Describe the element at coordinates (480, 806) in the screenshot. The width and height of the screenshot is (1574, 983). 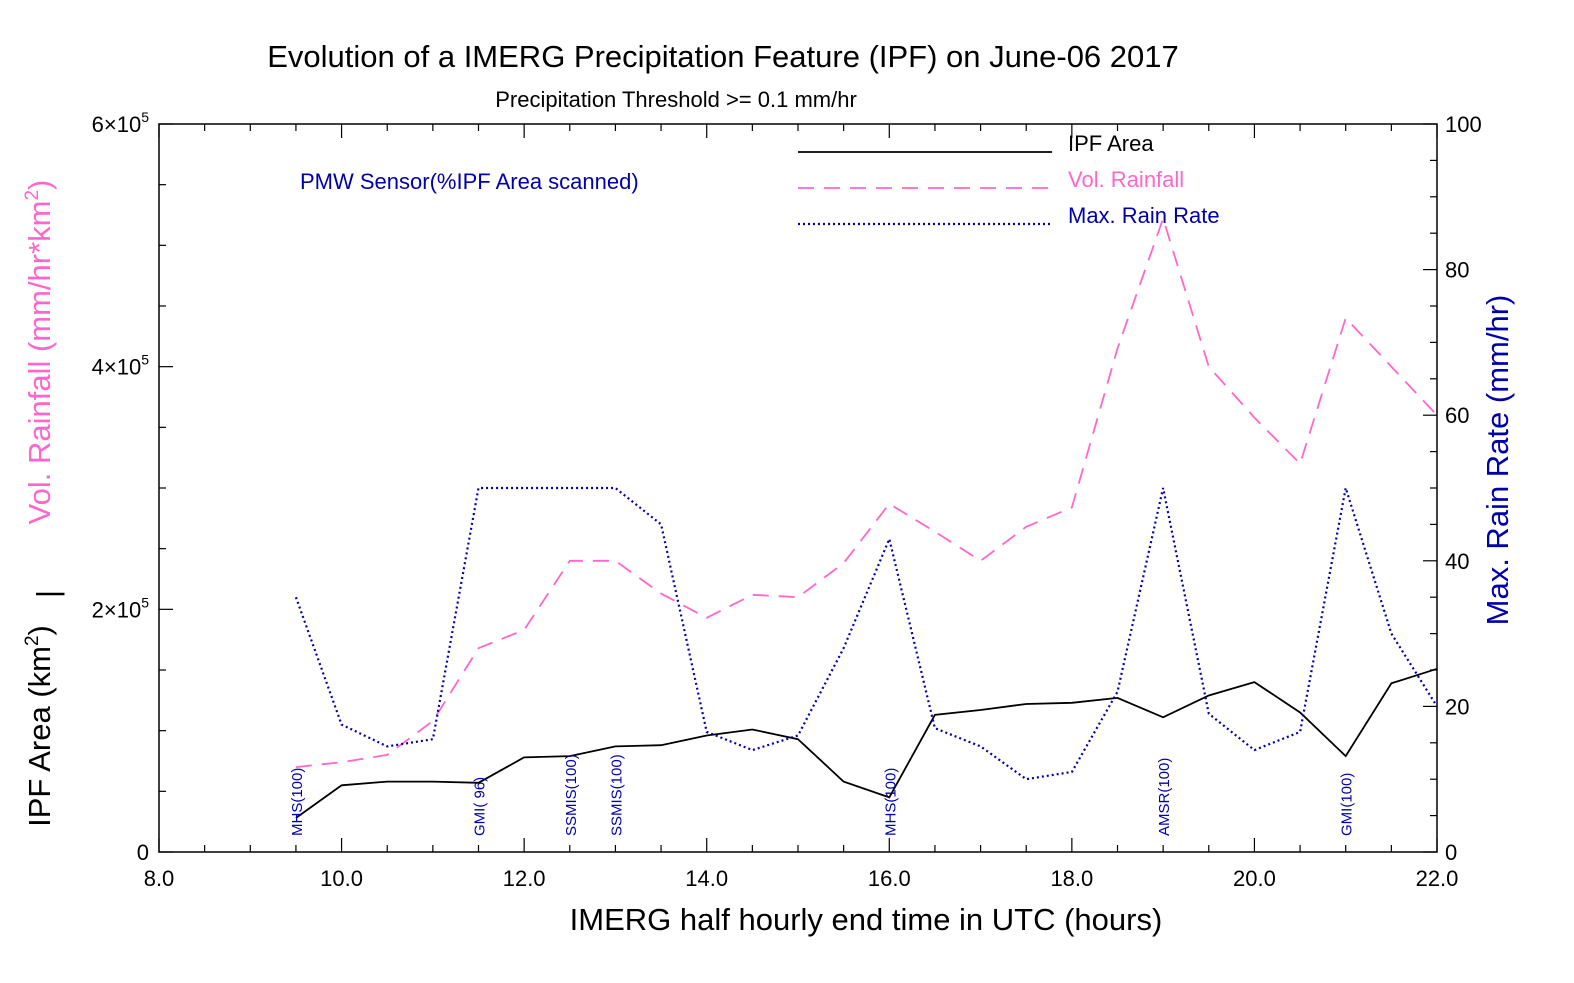
I see `sensor-annotation: GMI( 96)` at that location.